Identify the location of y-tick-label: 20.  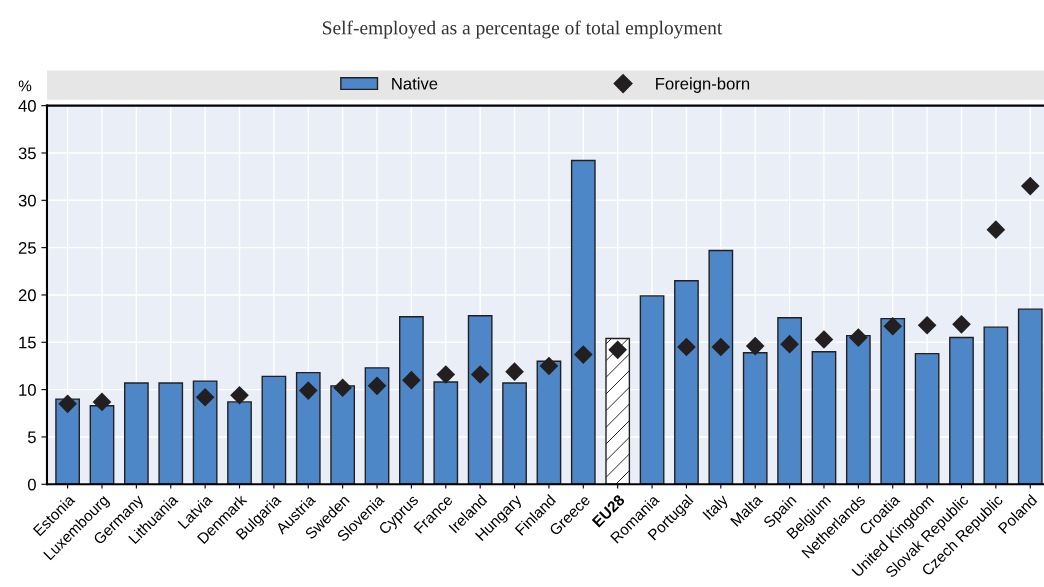
(27, 295).